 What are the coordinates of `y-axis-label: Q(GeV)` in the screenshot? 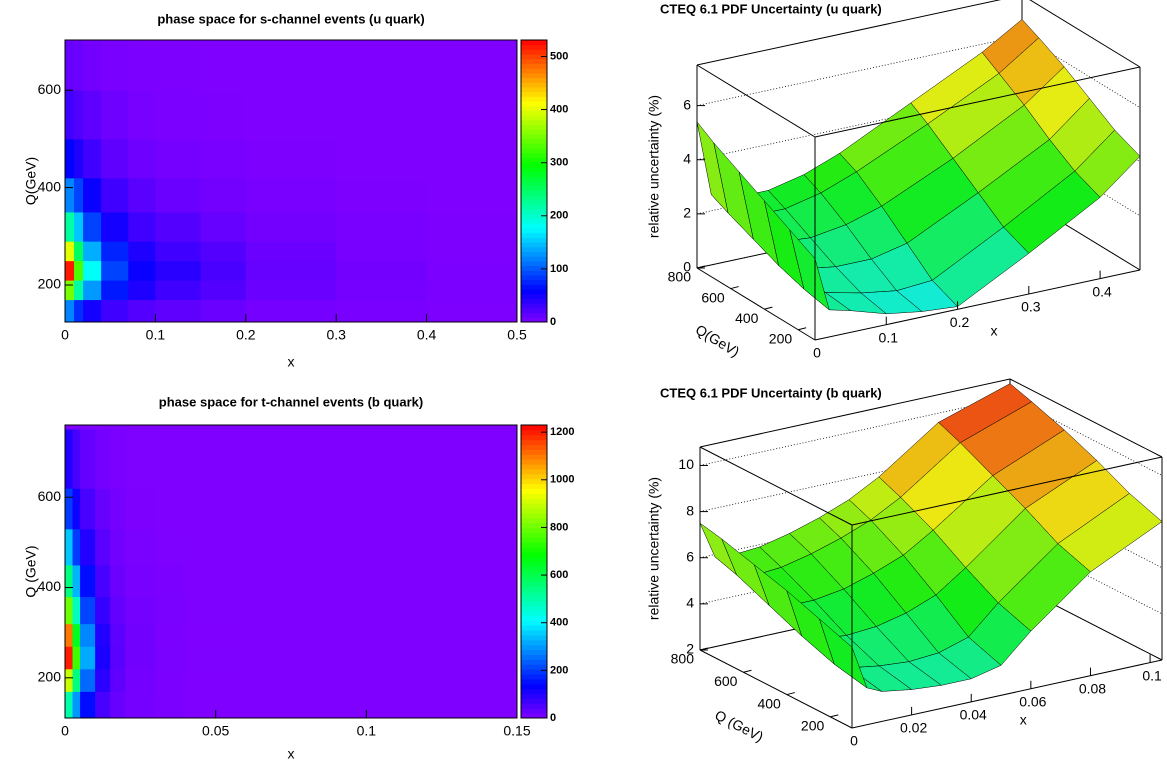 It's located at (31, 181).